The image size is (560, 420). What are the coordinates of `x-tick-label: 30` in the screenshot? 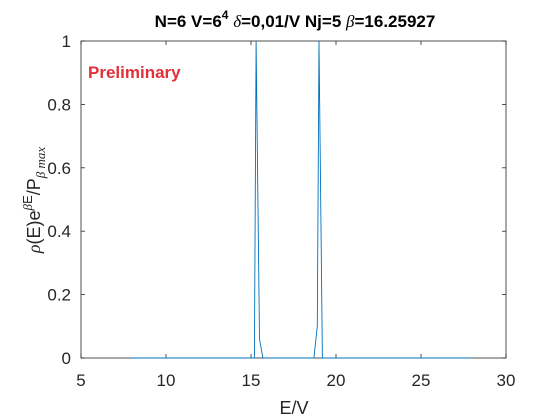 It's located at (506, 380).